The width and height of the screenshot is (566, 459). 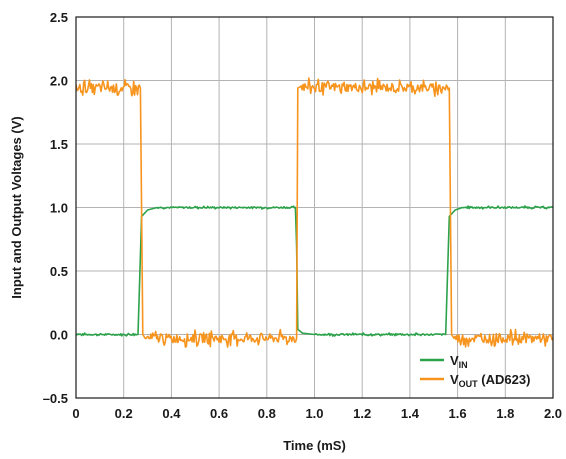 I want to click on x-tick-label: 0.4, so click(x=171, y=413).